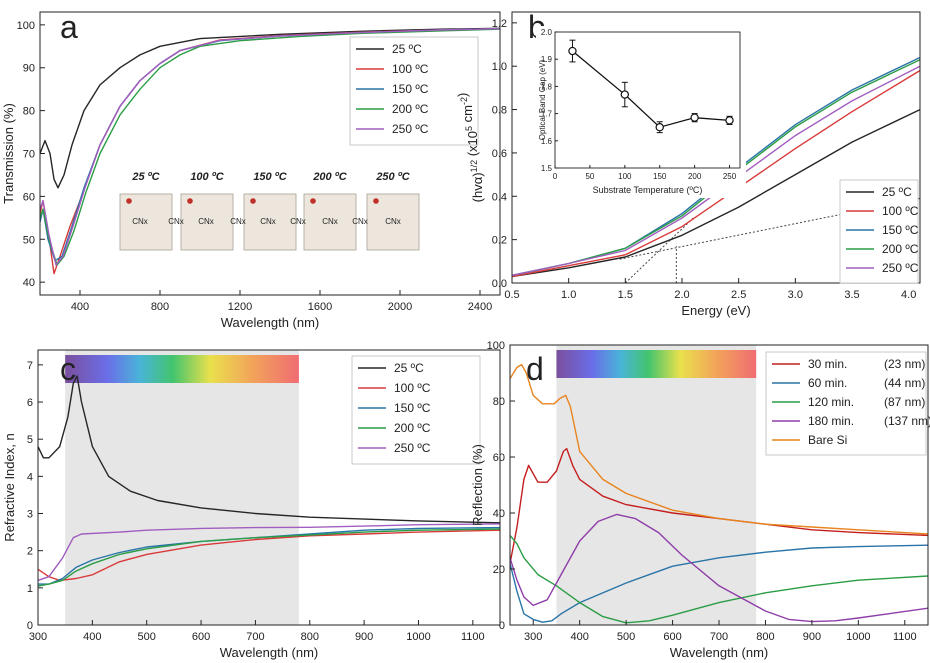  What do you see at coordinates (499, 154) in the screenshot?
I see `y-tick-label: 0.6` at bounding box center [499, 154].